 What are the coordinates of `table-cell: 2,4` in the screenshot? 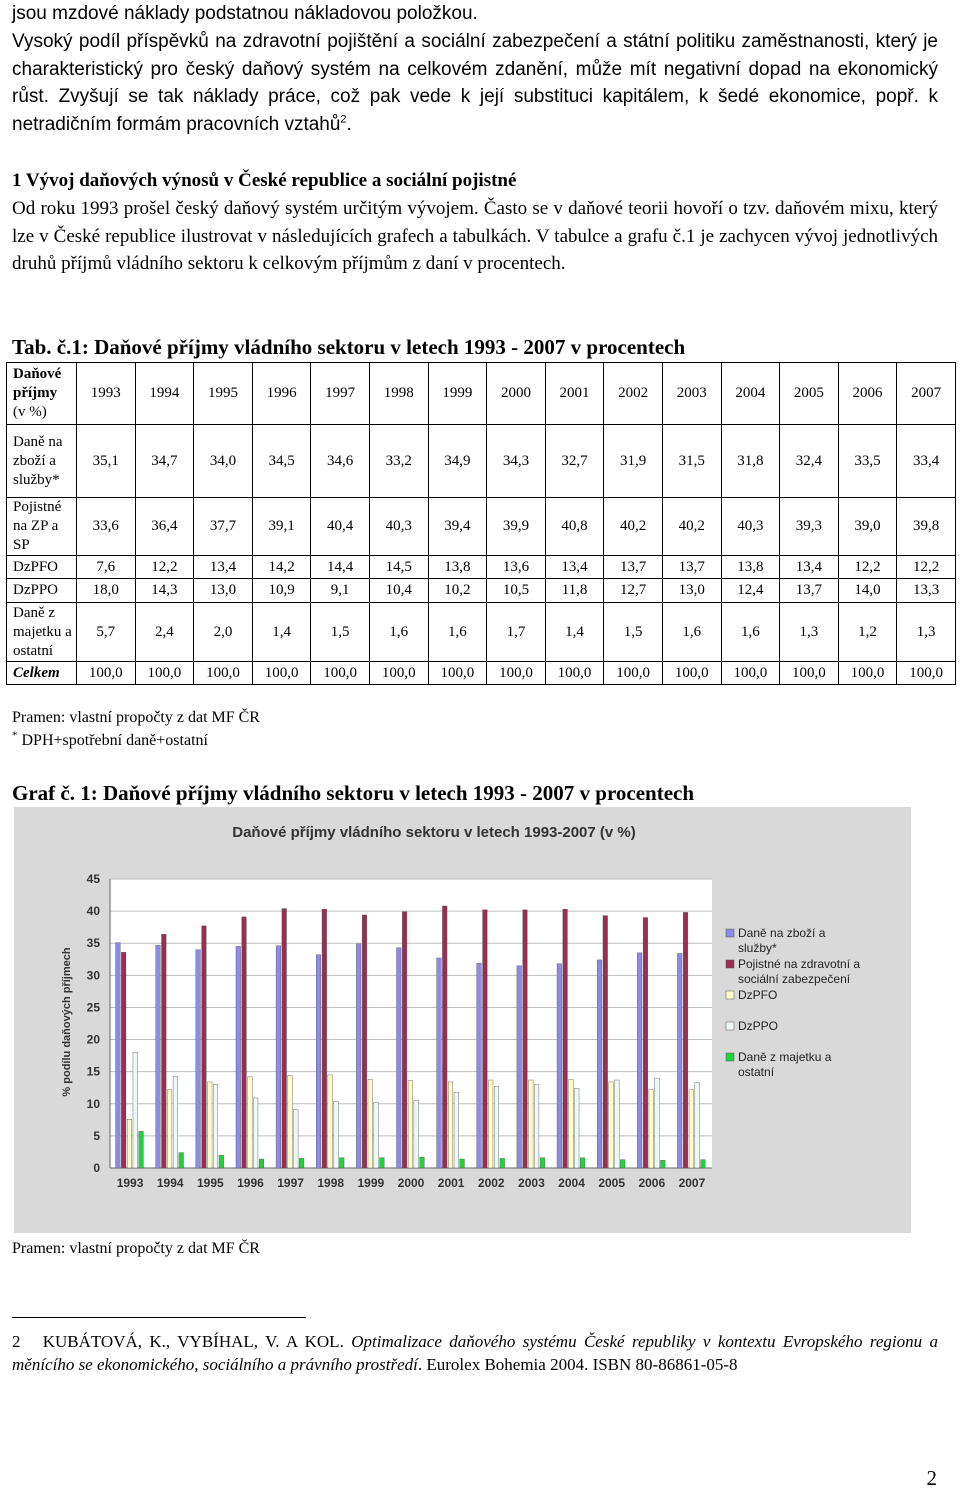 It's located at (164, 632).